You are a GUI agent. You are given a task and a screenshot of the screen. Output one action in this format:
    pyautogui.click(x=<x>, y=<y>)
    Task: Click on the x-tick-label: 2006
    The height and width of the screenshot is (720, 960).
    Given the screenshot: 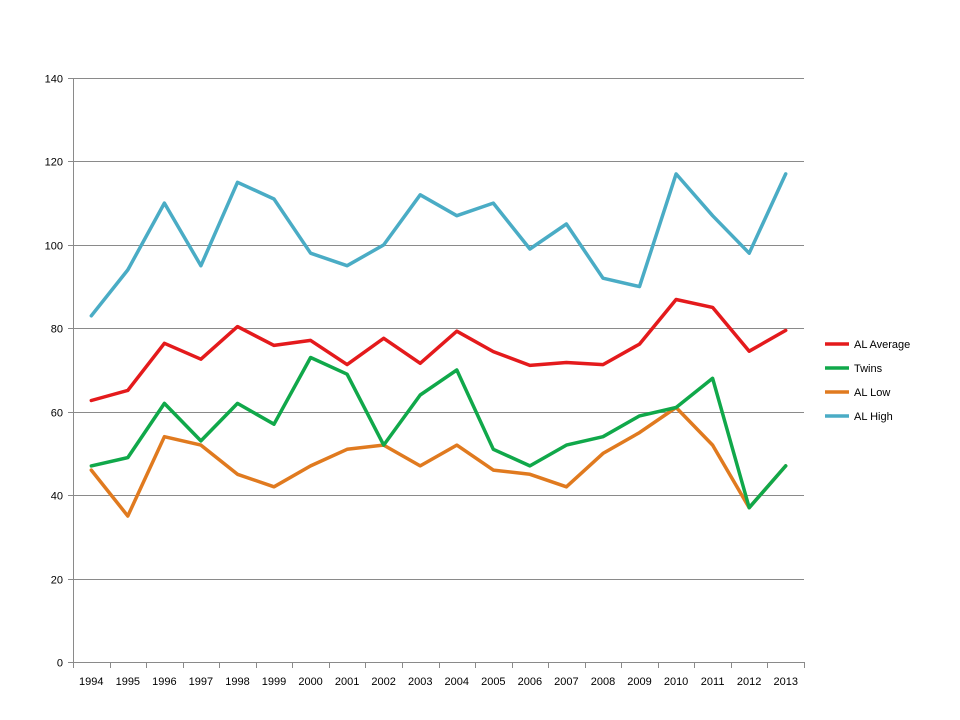 What is the action you would take?
    pyautogui.click(x=530, y=682)
    